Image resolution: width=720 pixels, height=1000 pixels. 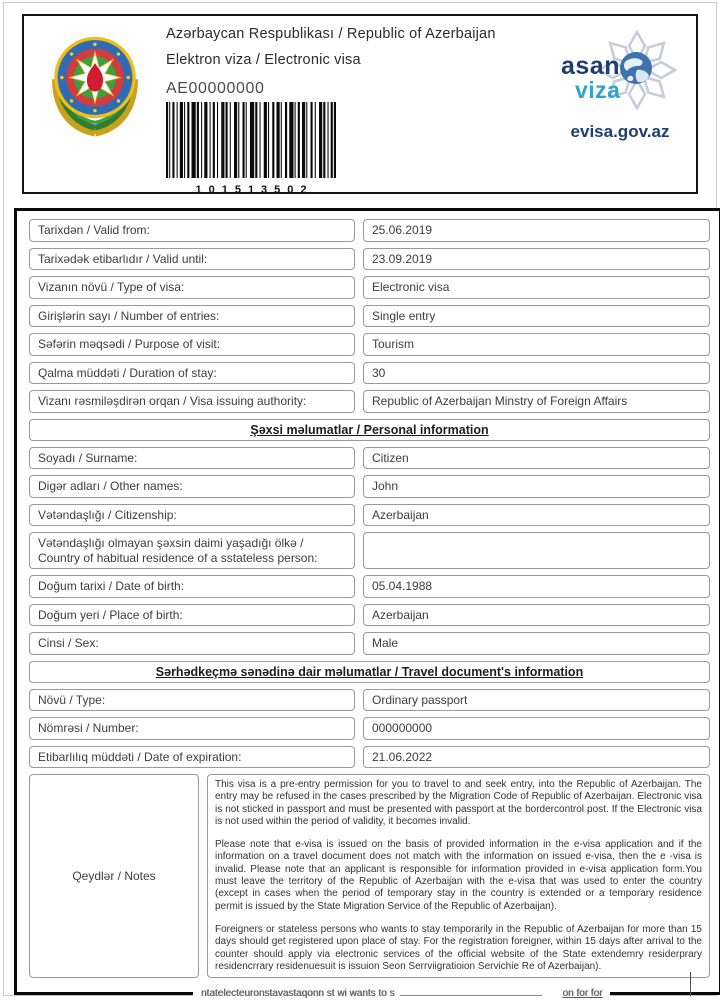 What do you see at coordinates (192, 728) in the screenshot?
I see `label-document-number: Nömrəsi / Number:` at bounding box center [192, 728].